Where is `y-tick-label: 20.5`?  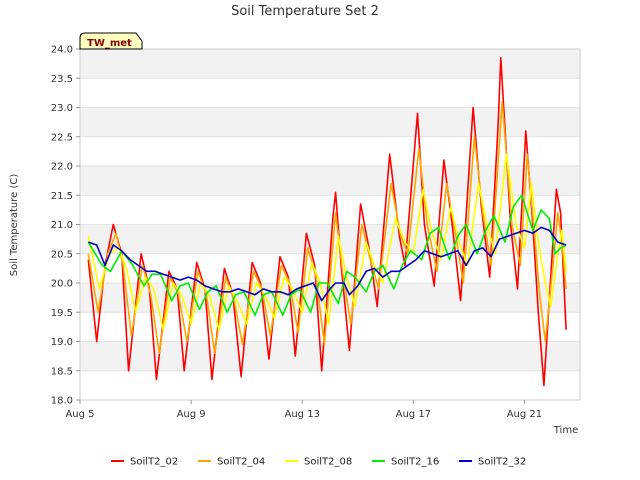 y-tick-label: 20.5 is located at coordinates (62, 254).